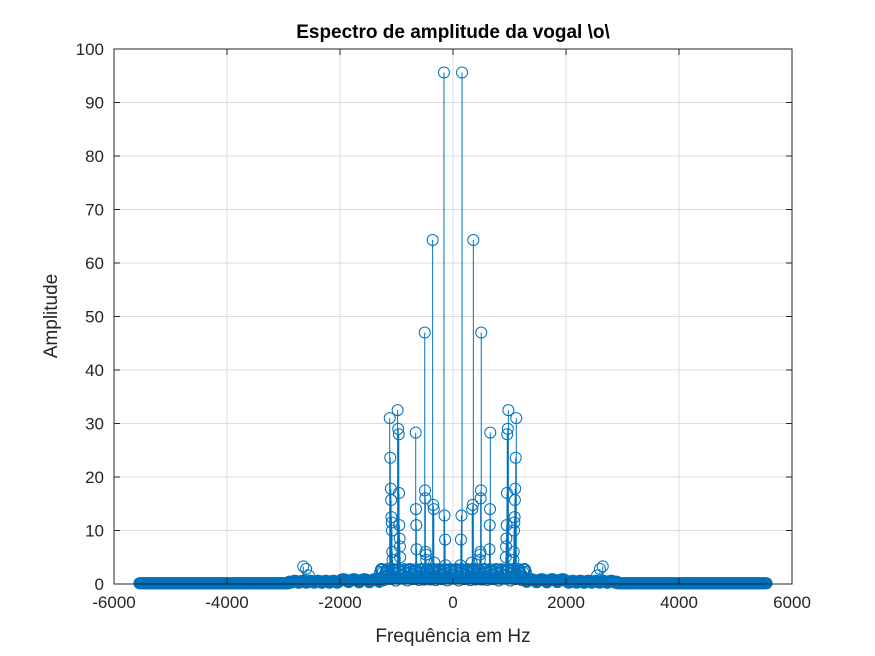 The height and width of the screenshot is (656, 875). I want to click on y-tick-label: 10, so click(94, 531).